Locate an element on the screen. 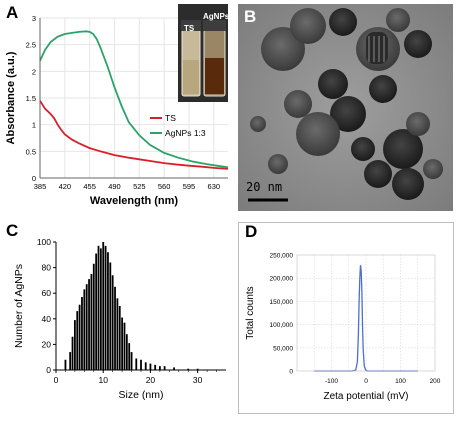 The height and width of the screenshot is (447, 474). y-tick-label: 200,000 is located at coordinates (282, 279).